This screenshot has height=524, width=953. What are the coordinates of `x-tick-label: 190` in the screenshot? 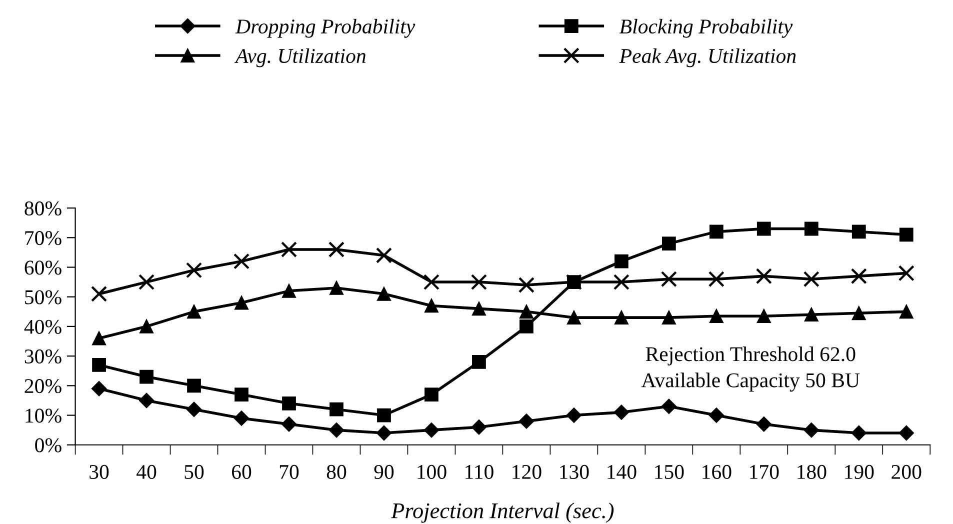 It's located at (859, 471).